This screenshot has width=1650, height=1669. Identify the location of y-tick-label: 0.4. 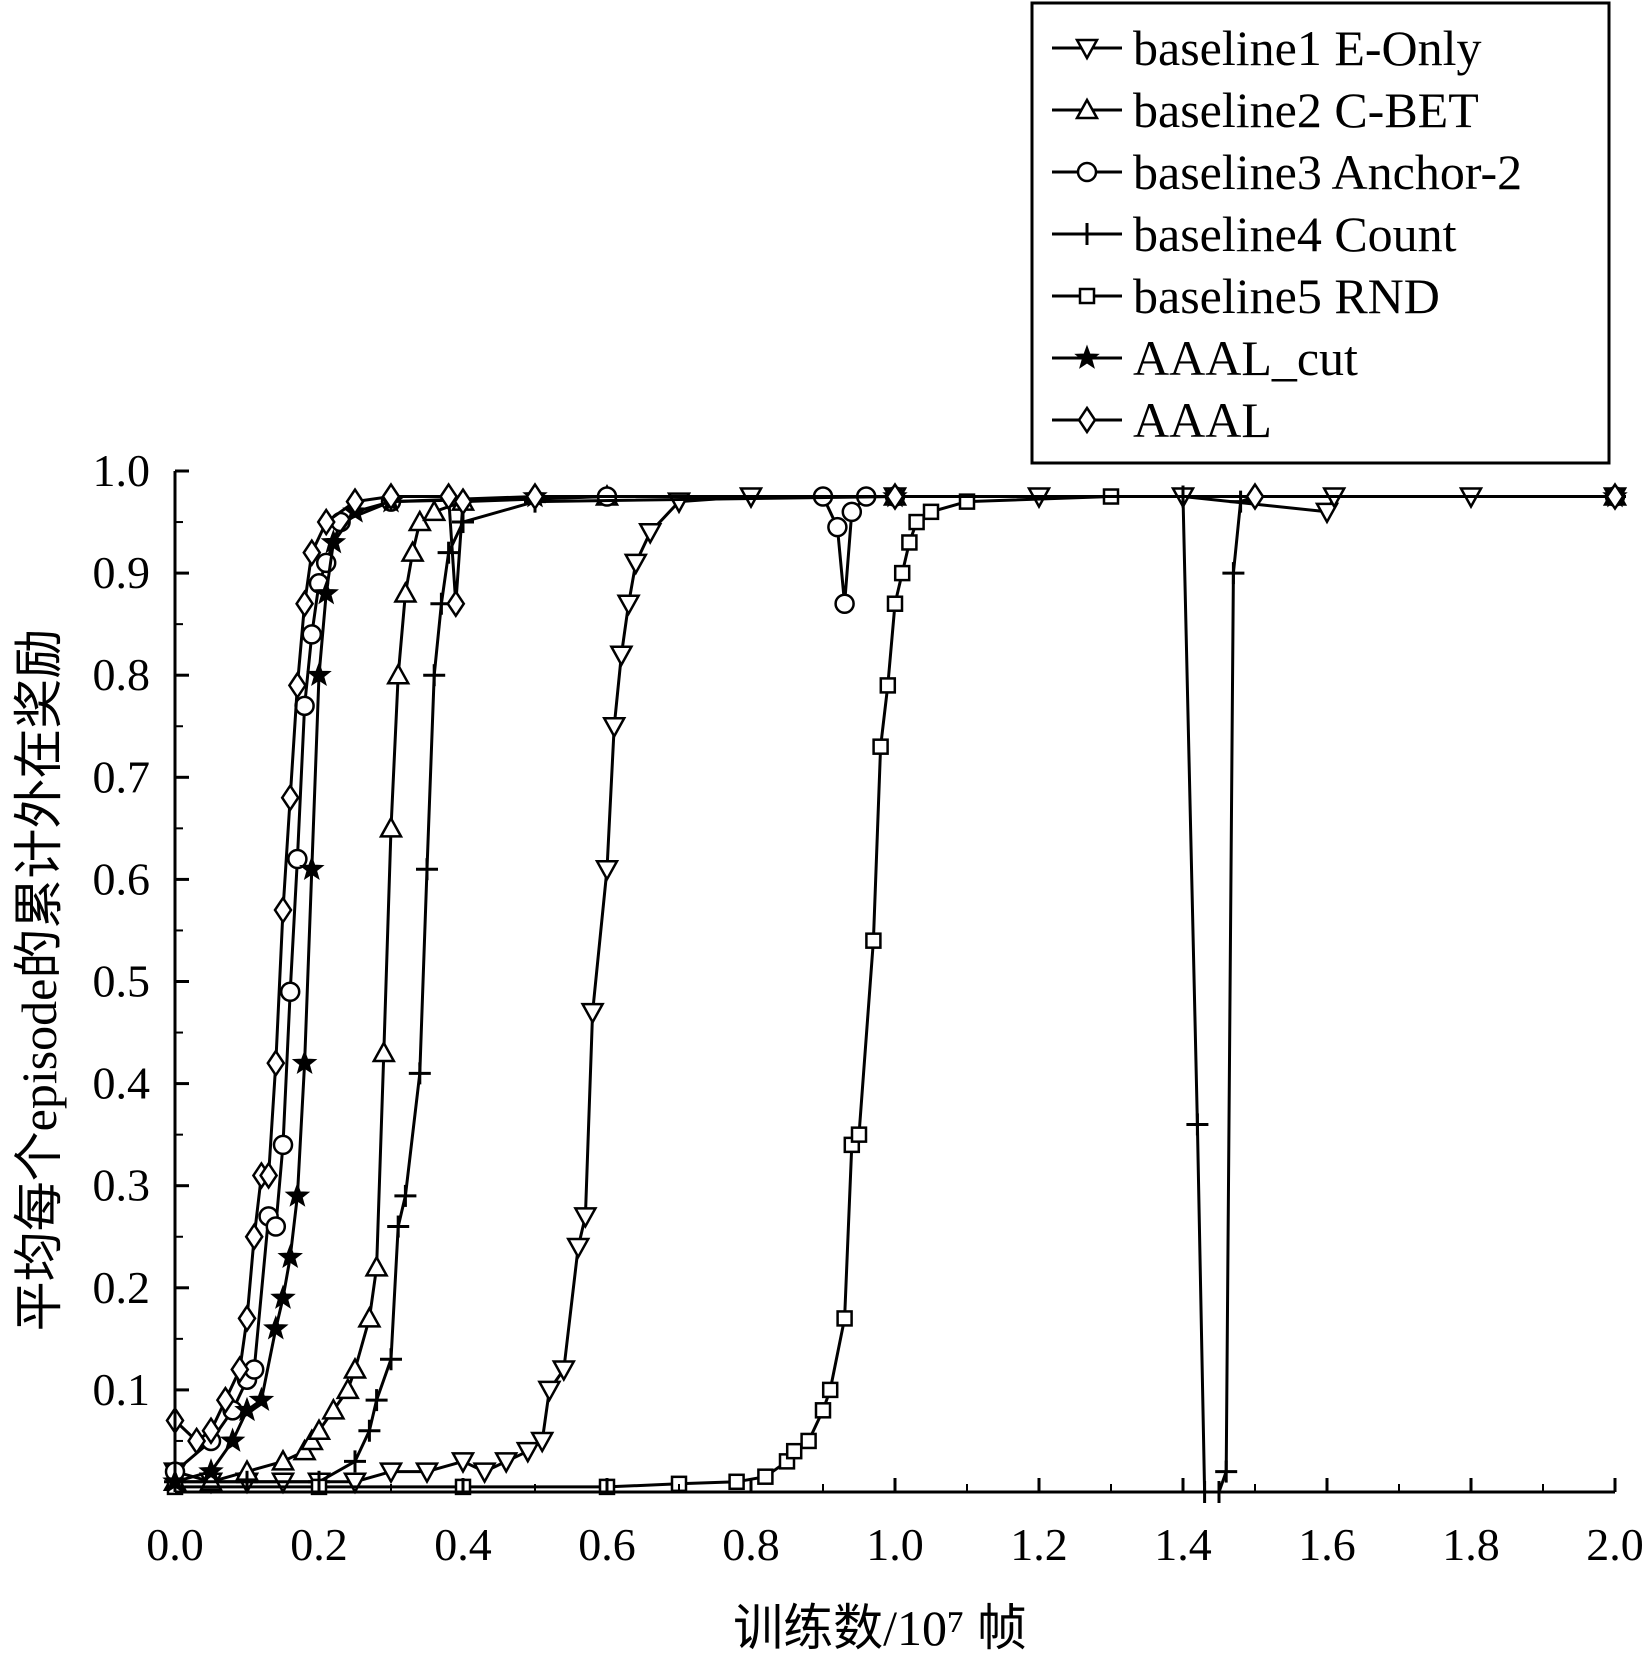
(122, 1083).